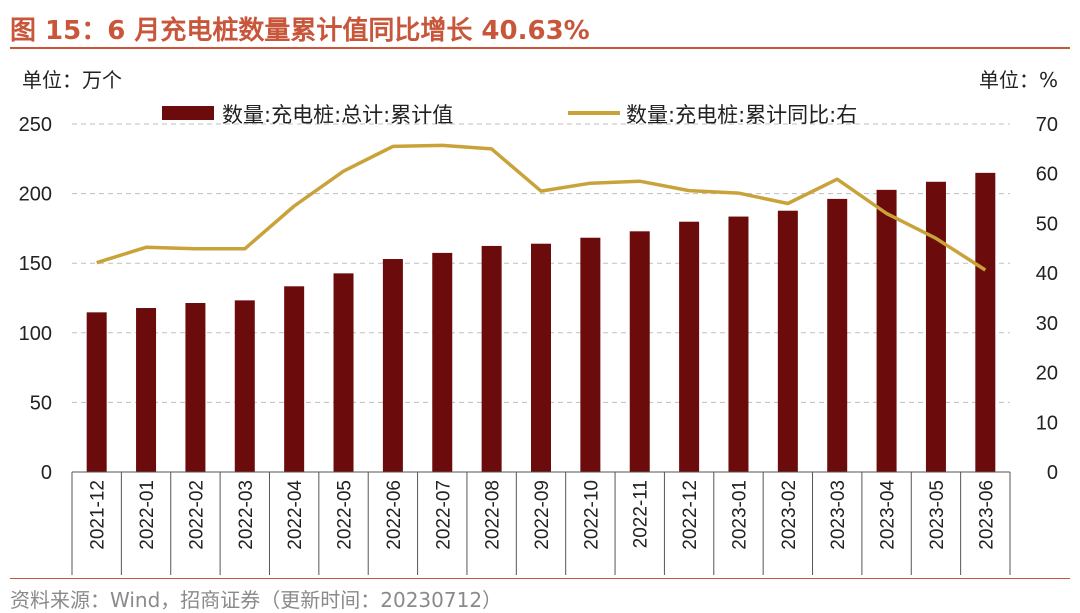  Describe the element at coordinates (1047, 299) in the screenshot. I see `right-y-ticks: 0 10 20 30 40 50 60 70` at that location.